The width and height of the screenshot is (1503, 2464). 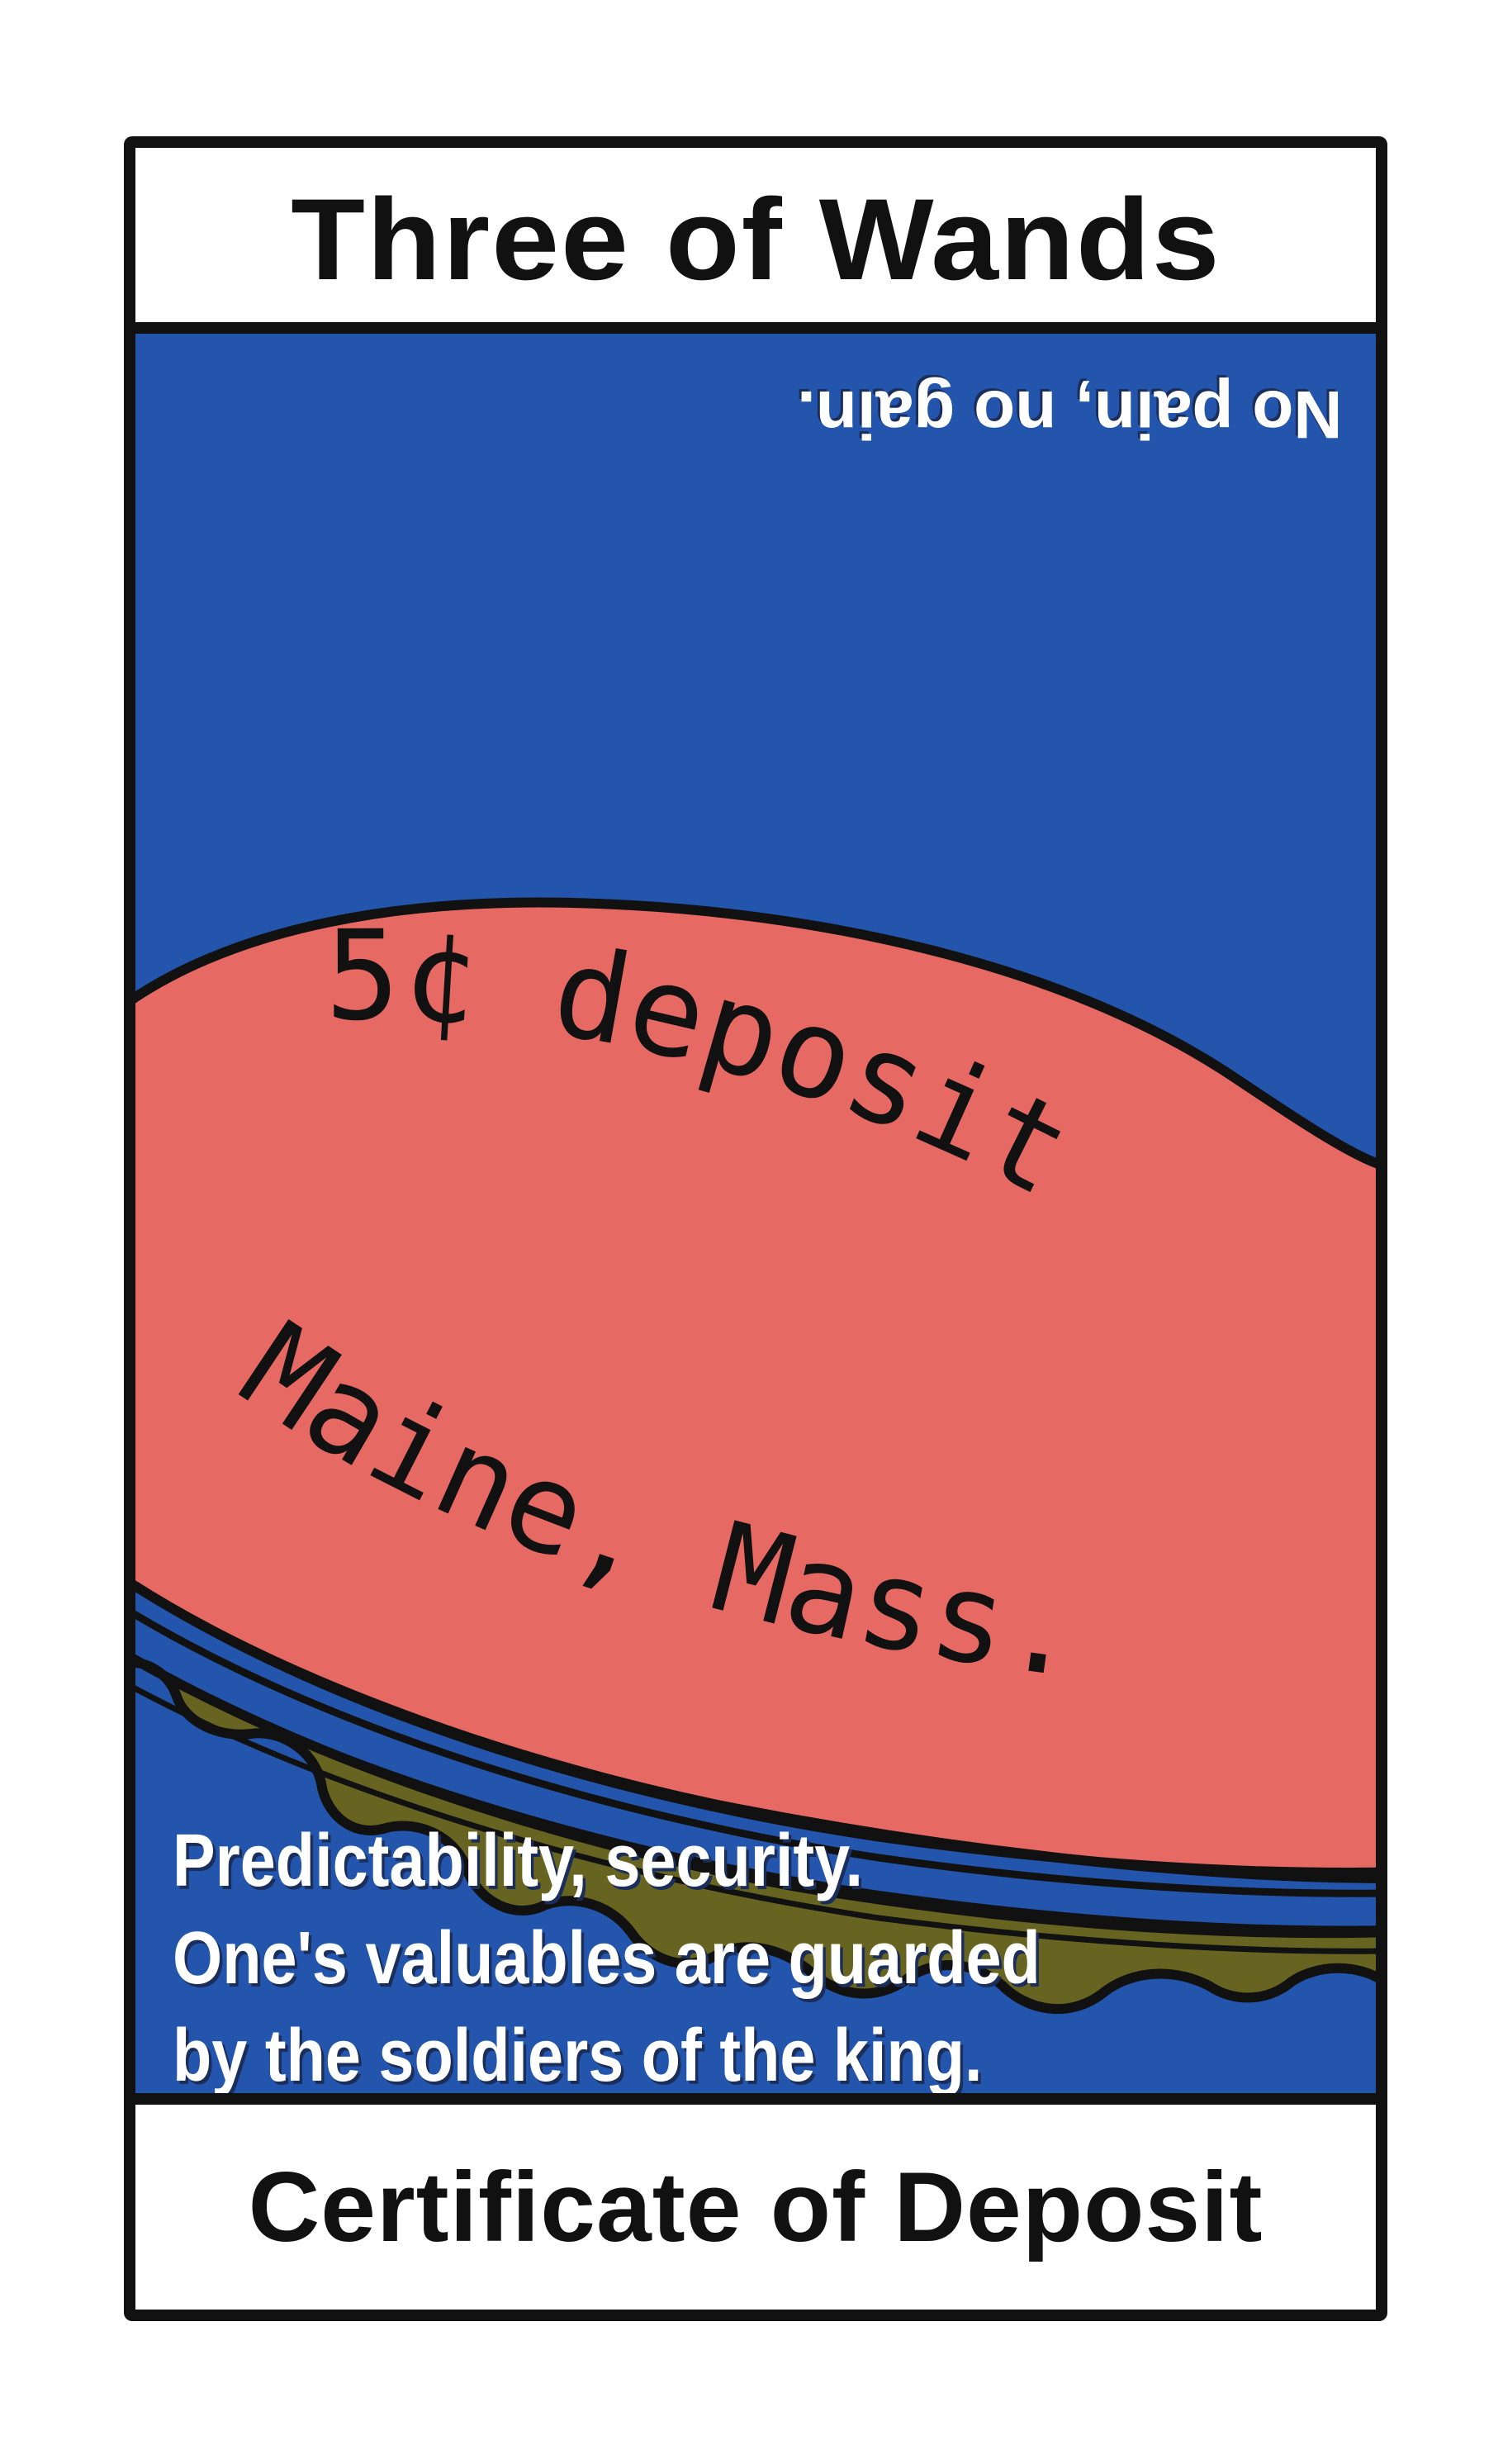 I want to click on meaning-line: Predictability, security., so click(x=518, y=1861).